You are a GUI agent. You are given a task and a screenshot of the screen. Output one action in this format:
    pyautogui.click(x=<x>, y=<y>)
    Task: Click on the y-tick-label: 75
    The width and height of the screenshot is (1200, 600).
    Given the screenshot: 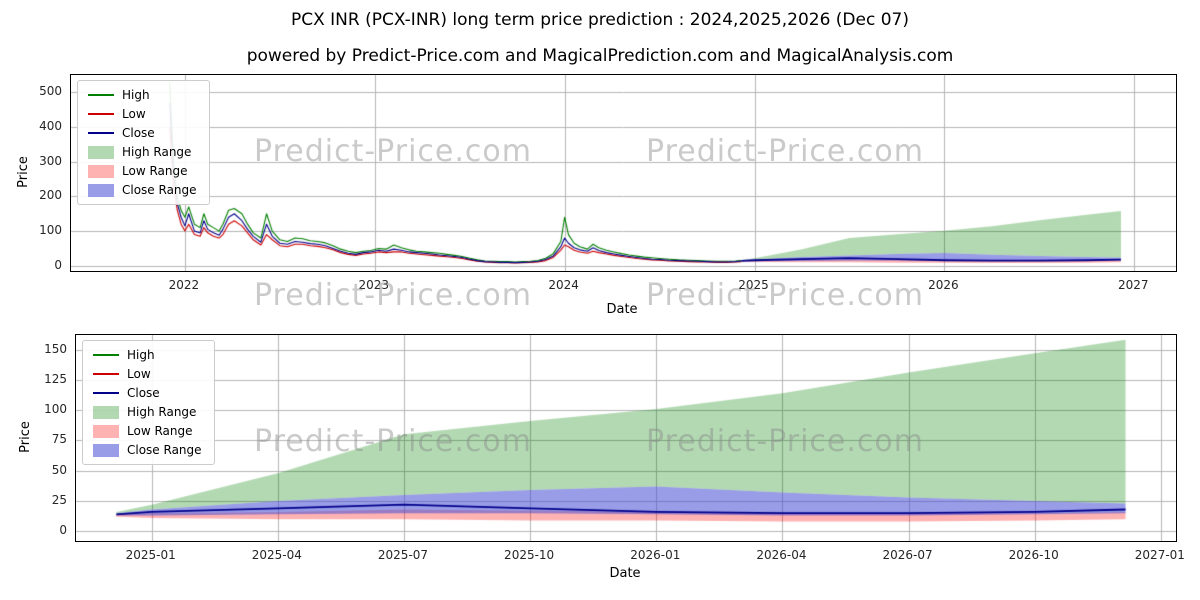 What is the action you would take?
    pyautogui.click(x=59, y=439)
    